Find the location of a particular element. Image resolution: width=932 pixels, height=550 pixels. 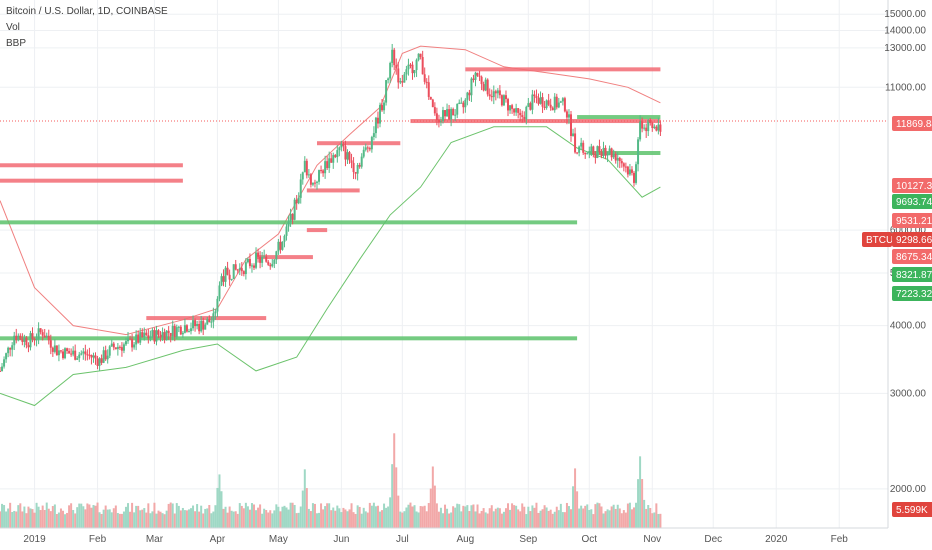

symbol-title: Bitcoin / U.S. Dollar, 1D, COINBASE is located at coordinates (87, 11).